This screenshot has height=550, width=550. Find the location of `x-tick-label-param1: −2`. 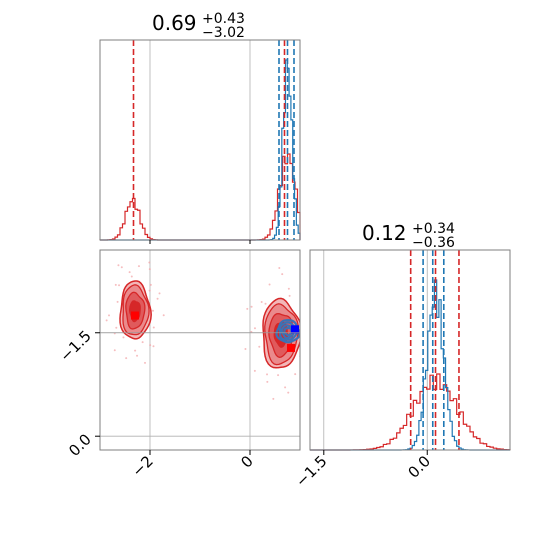

x-tick-label-param1: −2 is located at coordinates (142, 466).